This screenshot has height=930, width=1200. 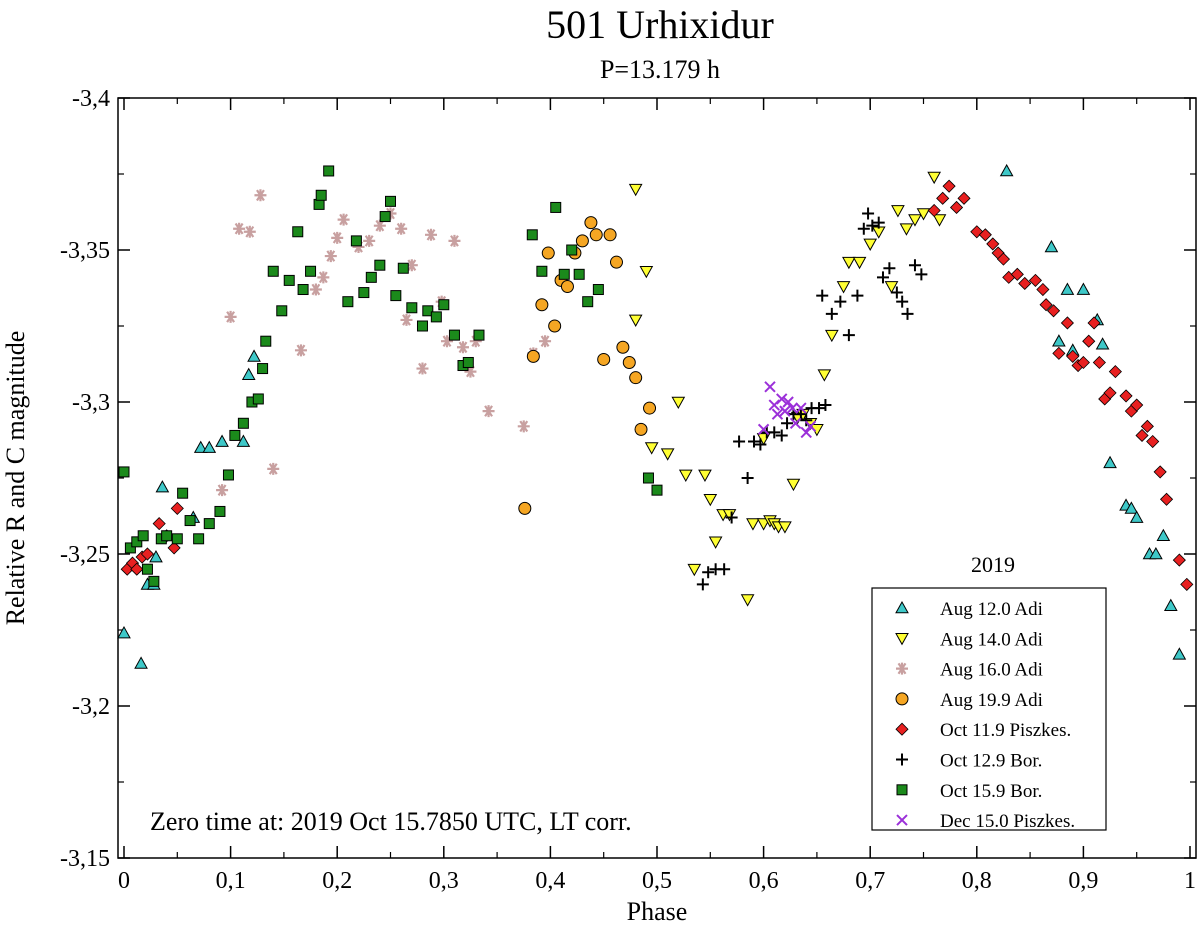 What do you see at coordinates (977, 881) in the screenshot?
I see `x-tick-label: 0,8` at bounding box center [977, 881].